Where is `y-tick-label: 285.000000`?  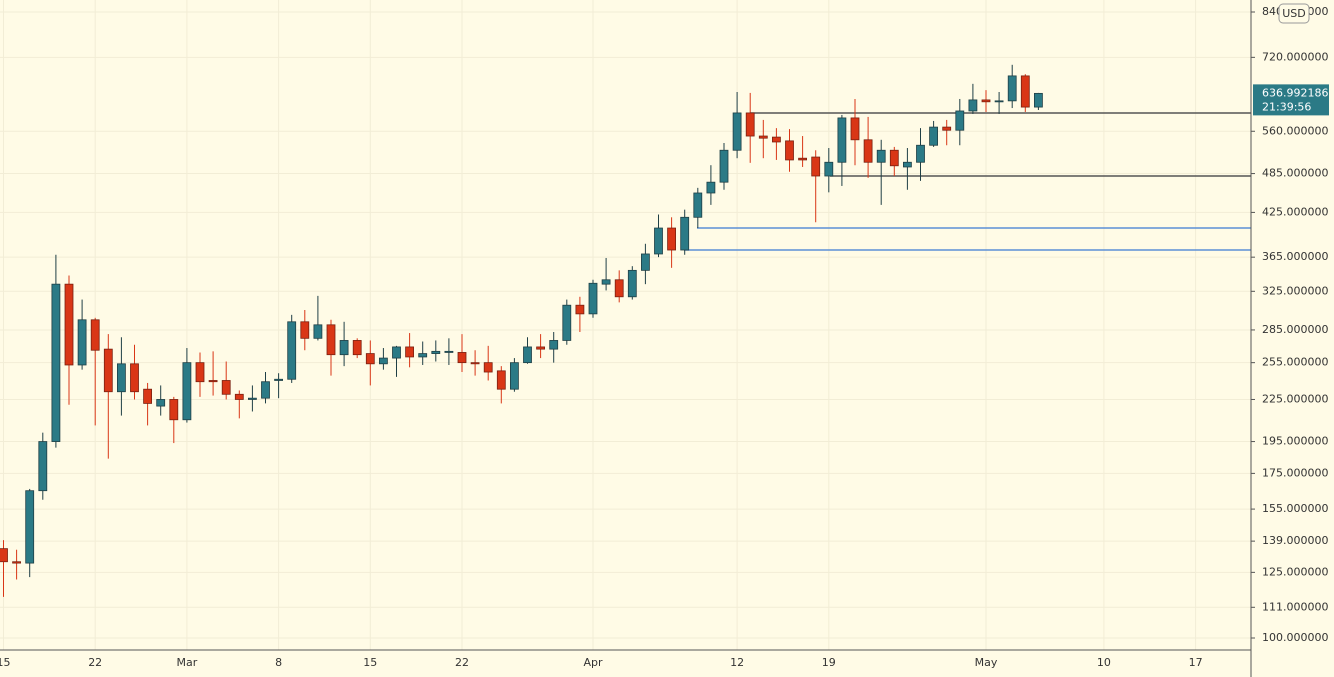
y-tick-label: 285.000000 is located at coordinates (1295, 329).